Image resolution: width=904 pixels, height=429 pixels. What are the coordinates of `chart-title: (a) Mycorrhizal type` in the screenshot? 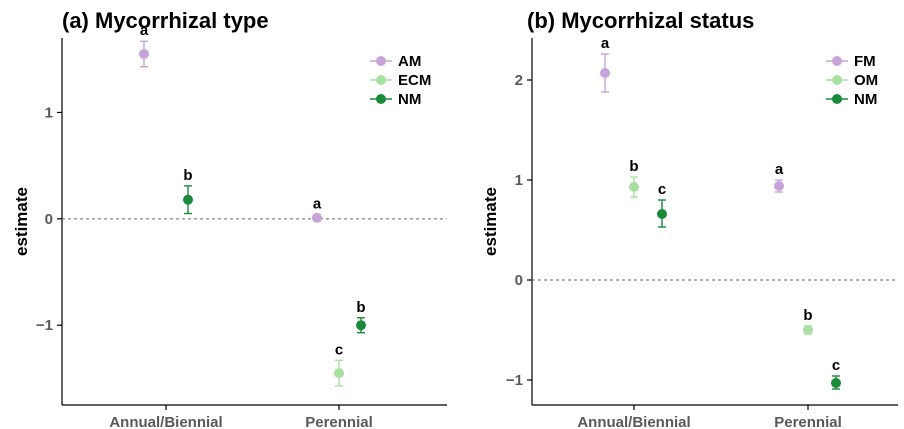 It's located at (165, 20).